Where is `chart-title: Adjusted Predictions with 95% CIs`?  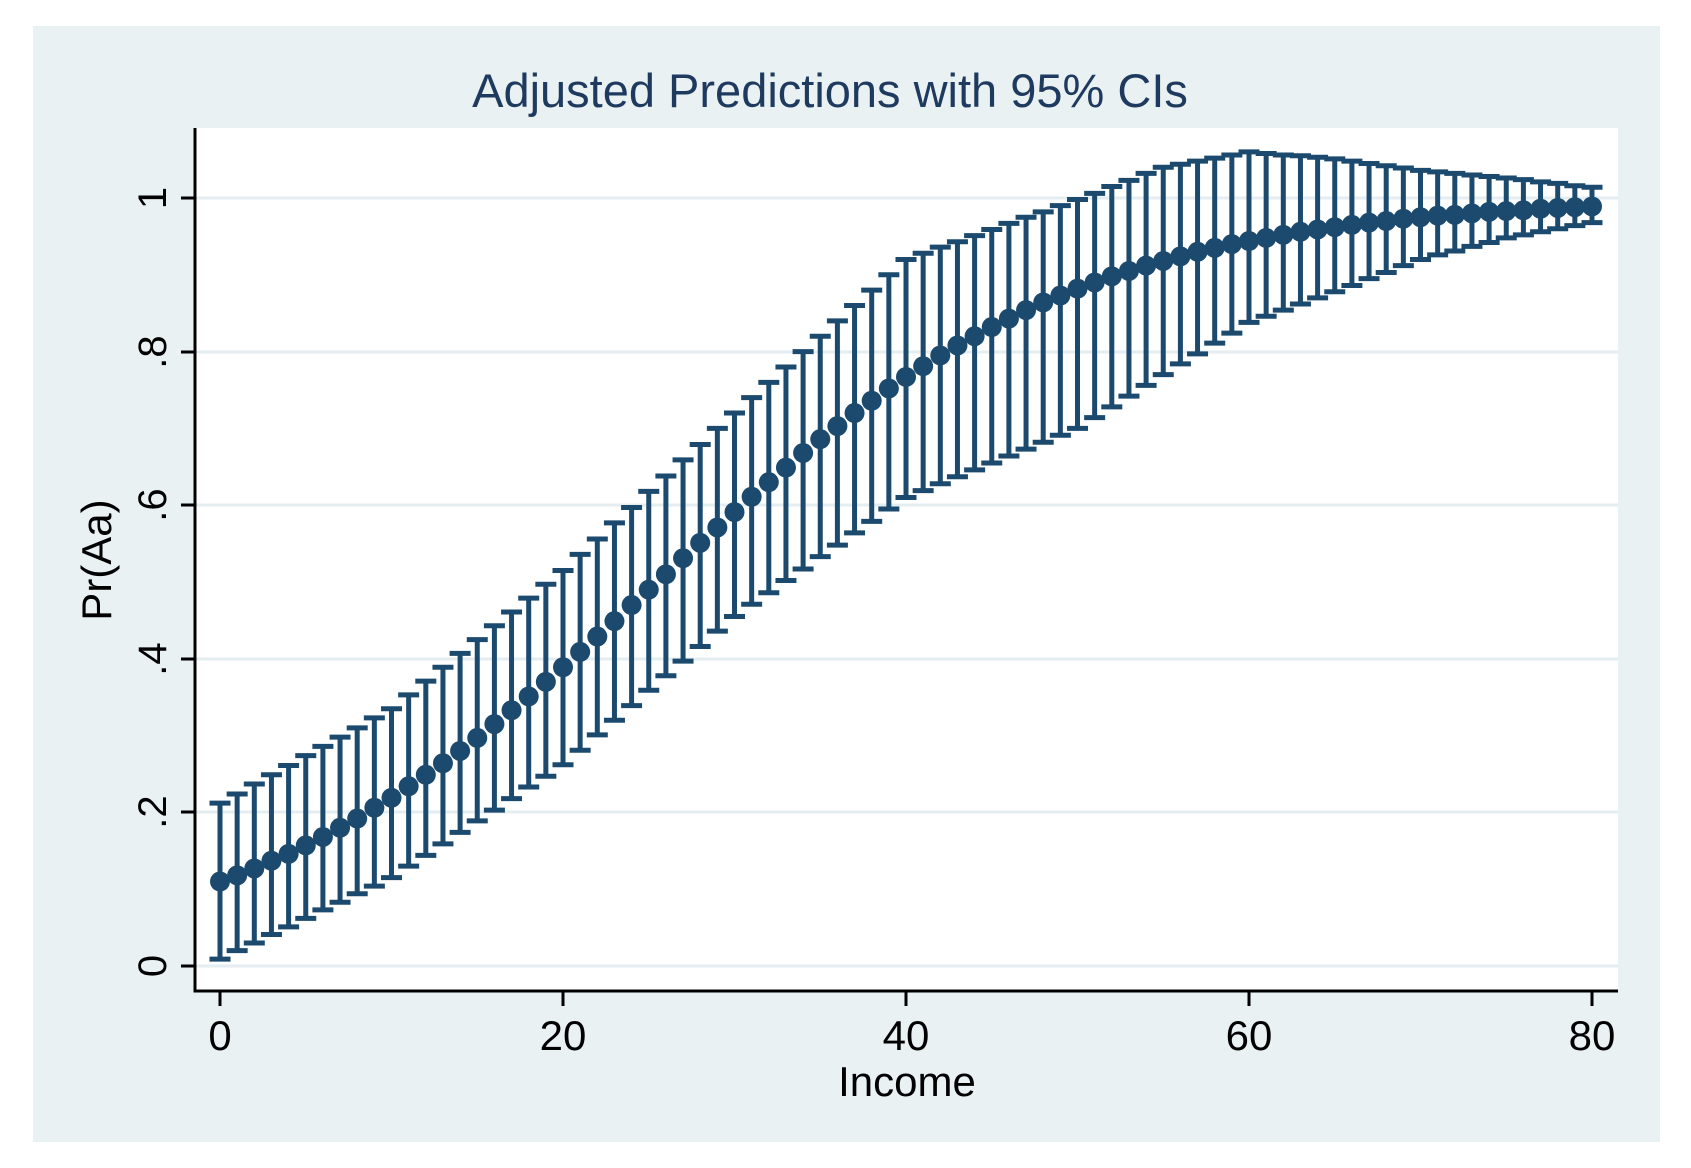
chart-title: Adjusted Predictions with 95% CIs is located at coordinates (830, 90).